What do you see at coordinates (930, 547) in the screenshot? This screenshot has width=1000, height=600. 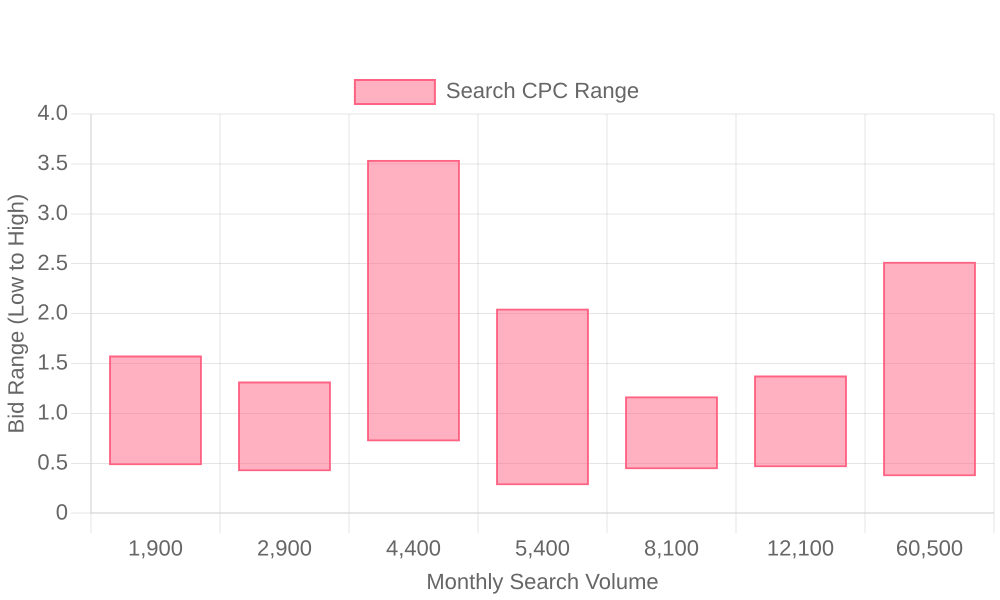 I see `x-tick-label: 60,500` at bounding box center [930, 547].